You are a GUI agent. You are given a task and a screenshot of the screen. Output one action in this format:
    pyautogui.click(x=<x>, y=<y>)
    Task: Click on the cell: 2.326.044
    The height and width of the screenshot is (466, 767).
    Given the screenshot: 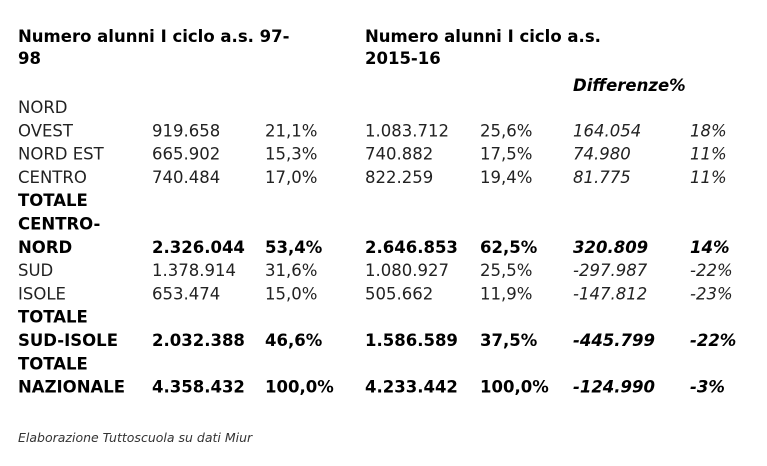 What is the action you would take?
    pyautogui.click(x=198, y=247)
    